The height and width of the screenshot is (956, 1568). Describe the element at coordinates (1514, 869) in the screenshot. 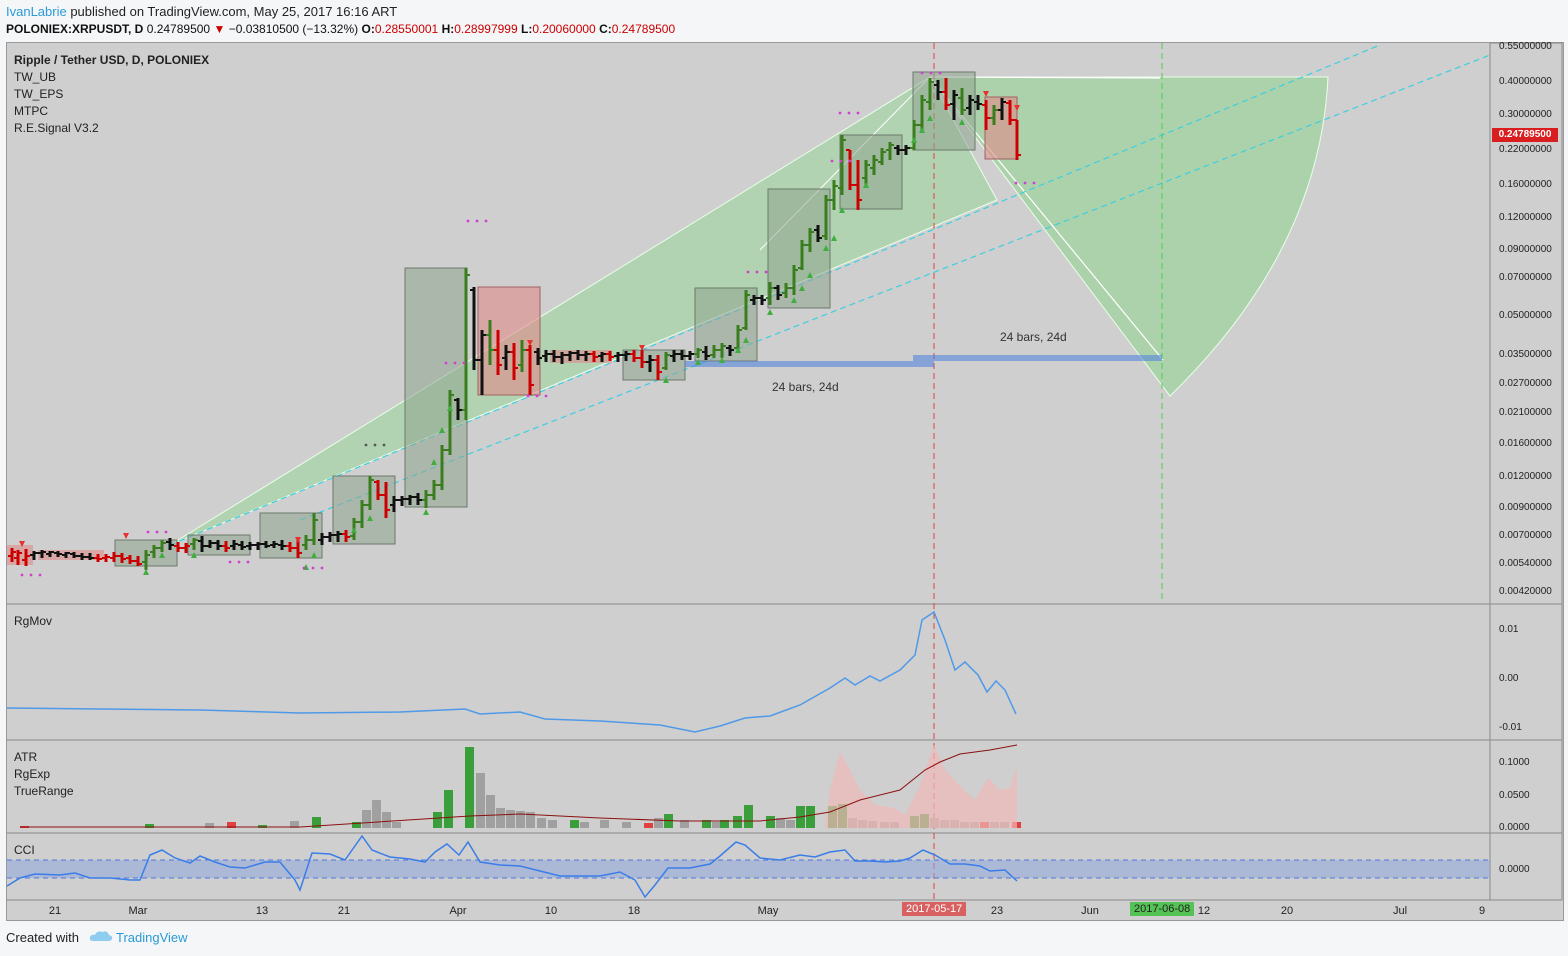

I see `cci-tick: 0.0000` at that location.